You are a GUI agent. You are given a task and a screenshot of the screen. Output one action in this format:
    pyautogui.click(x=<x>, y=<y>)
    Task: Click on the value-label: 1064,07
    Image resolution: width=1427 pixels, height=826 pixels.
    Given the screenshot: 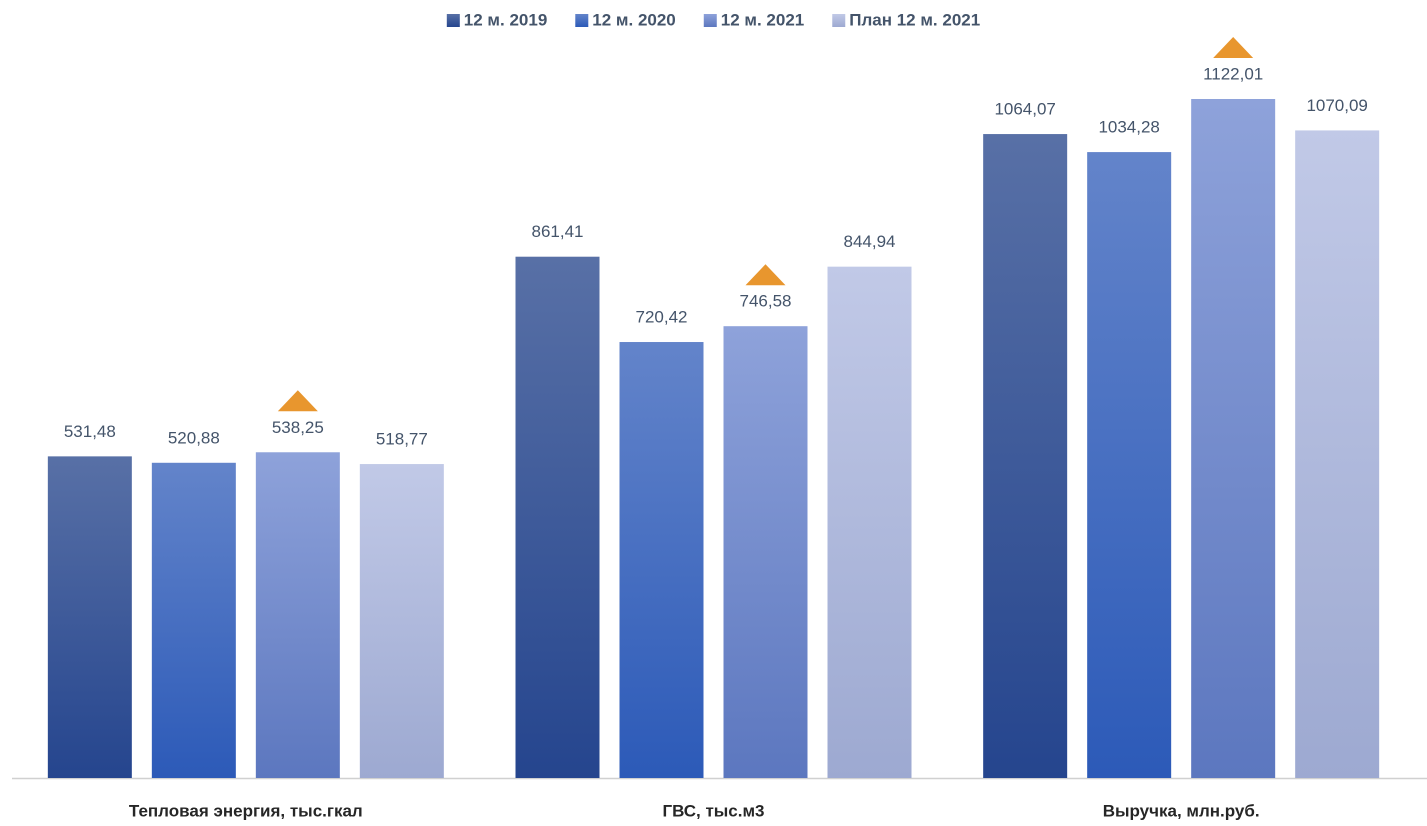 What is the action you would take?
    pyautogui.click(x=1024, y=109)
    